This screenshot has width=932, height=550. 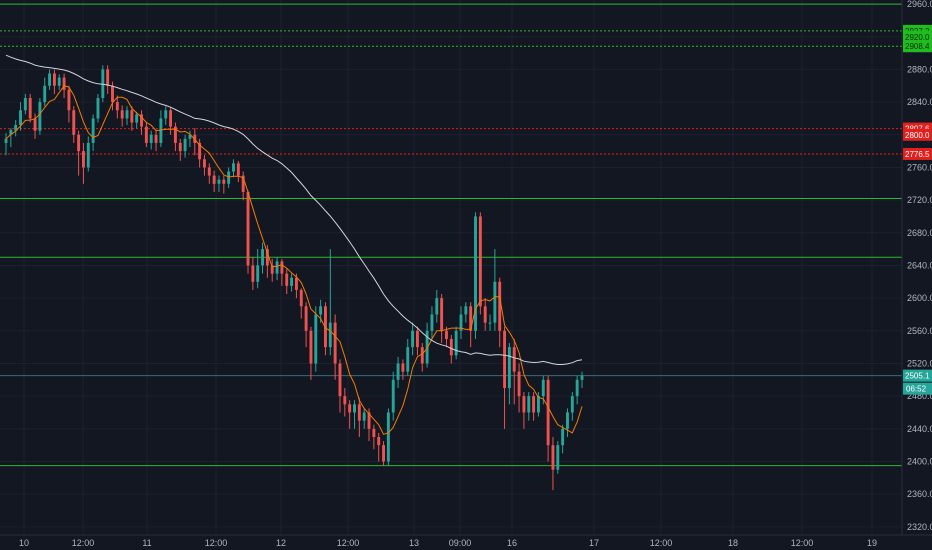 What do you see at coordinates (919, 363) in the screenshot?
I see `y-tick-label: 2520.0` at bounding box center [919, 363].